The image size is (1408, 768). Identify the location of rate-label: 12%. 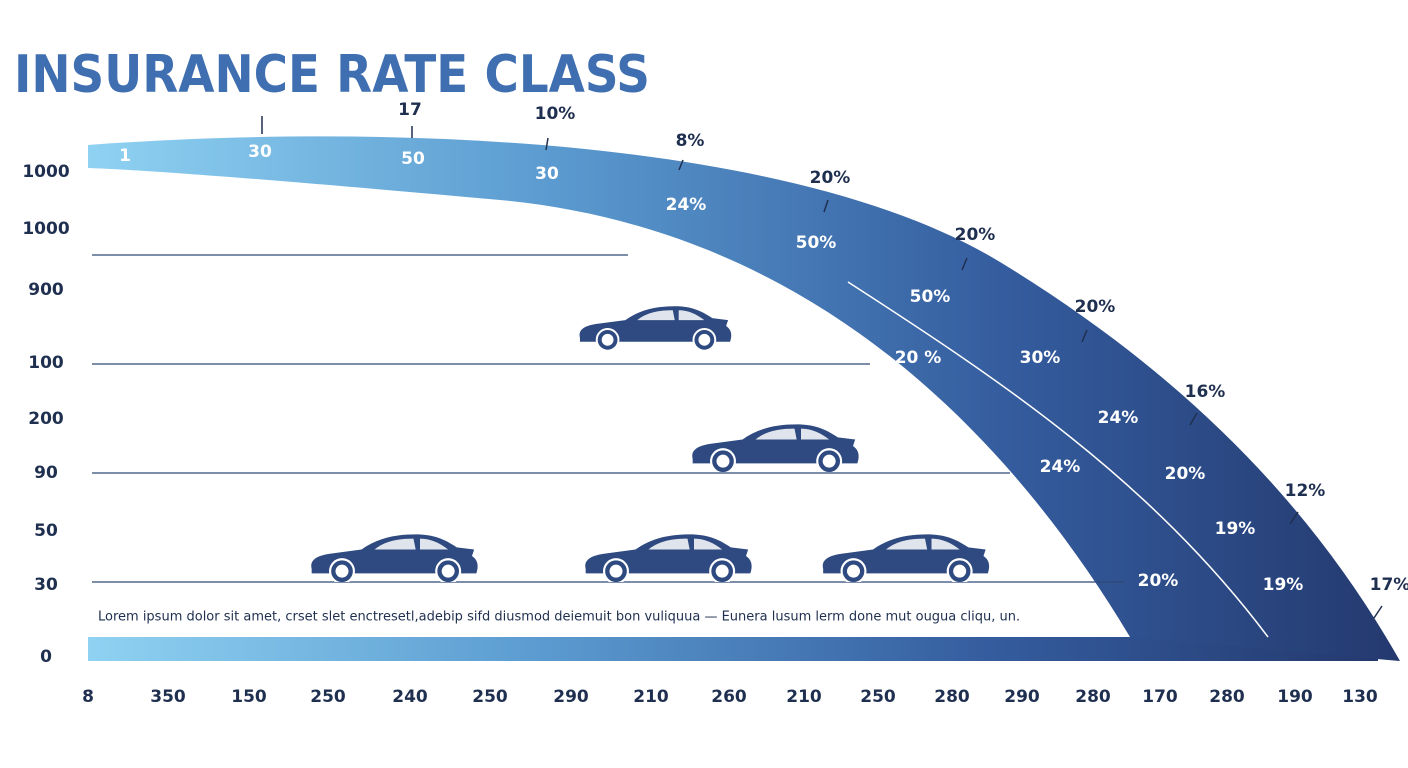
(1305, 491).